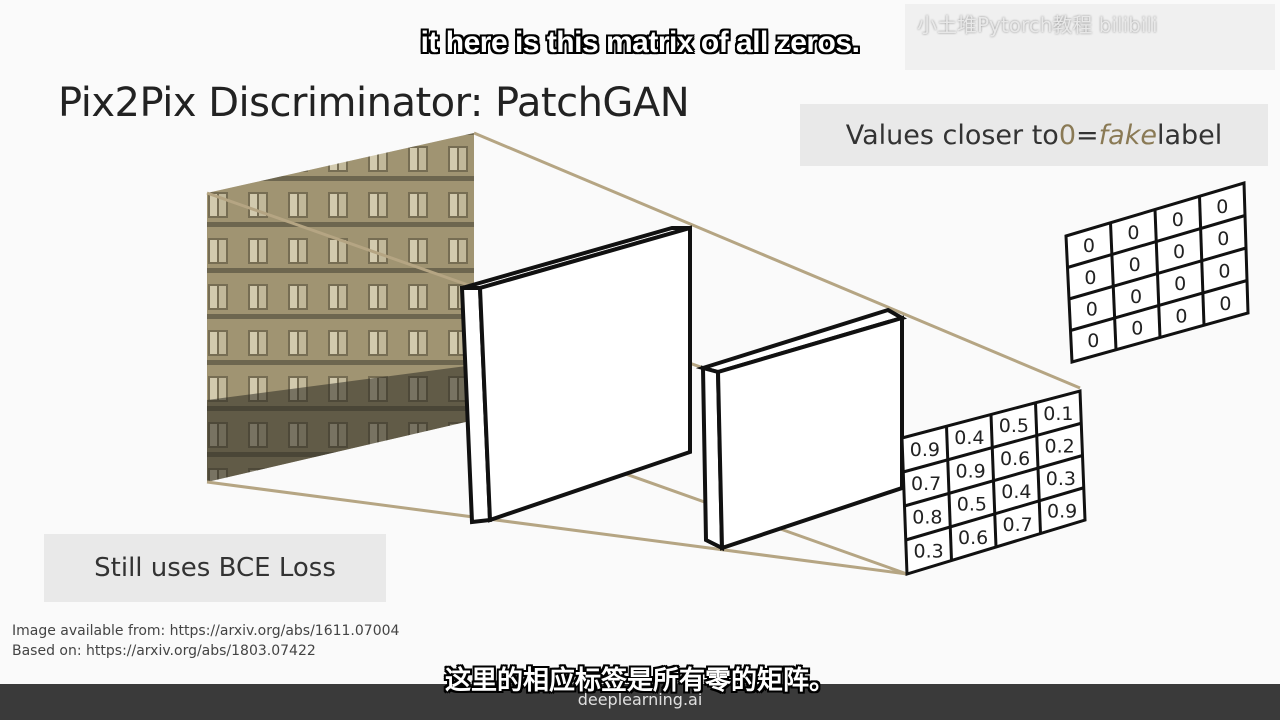 Image resolution: width=1280 pixels, height=720 pixels. I want to click on note-zero: 0, so click(1067, 135).